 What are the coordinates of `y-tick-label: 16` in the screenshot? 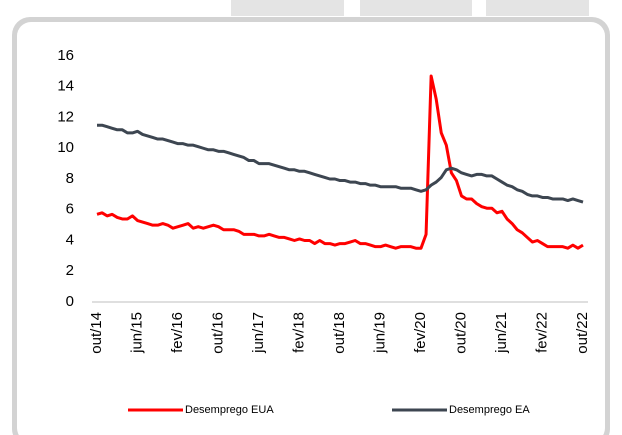 It's located at (65, 55).